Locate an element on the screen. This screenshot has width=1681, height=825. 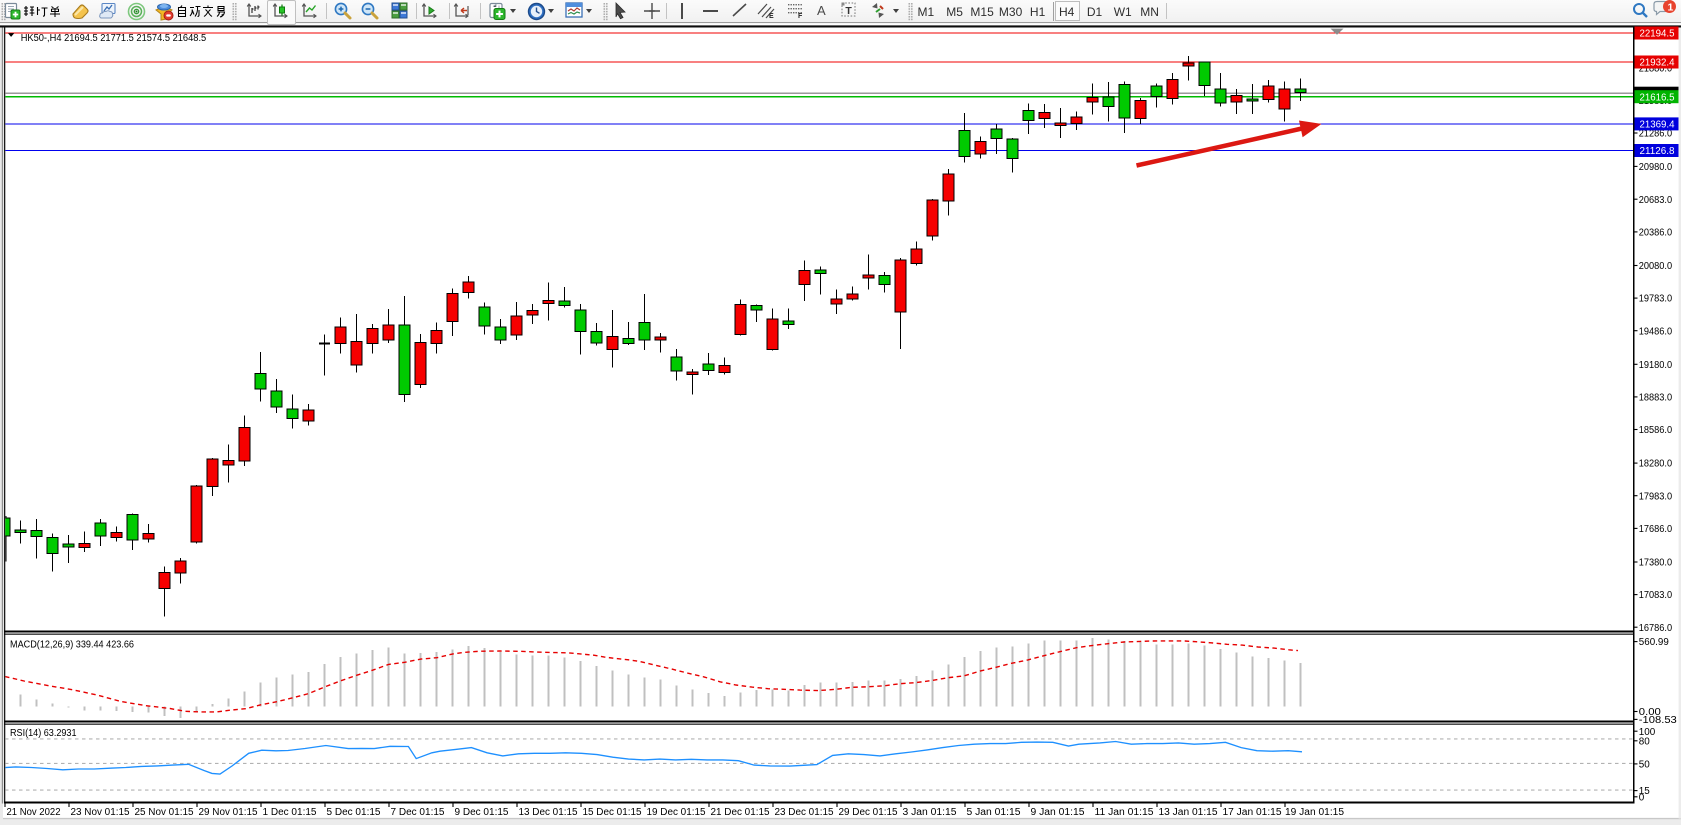
svg-text: 13 Dec 01:15 is located at coordinates (548, 812).